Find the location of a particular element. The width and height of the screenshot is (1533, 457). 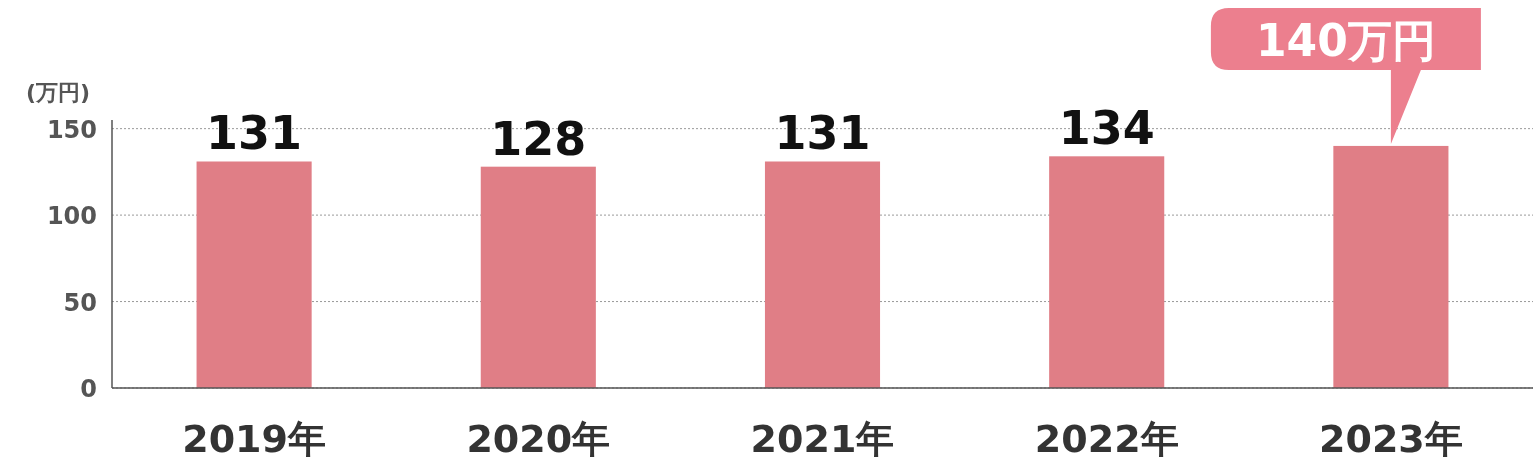

data-label: 134 is located at coordinates (1106, 128).